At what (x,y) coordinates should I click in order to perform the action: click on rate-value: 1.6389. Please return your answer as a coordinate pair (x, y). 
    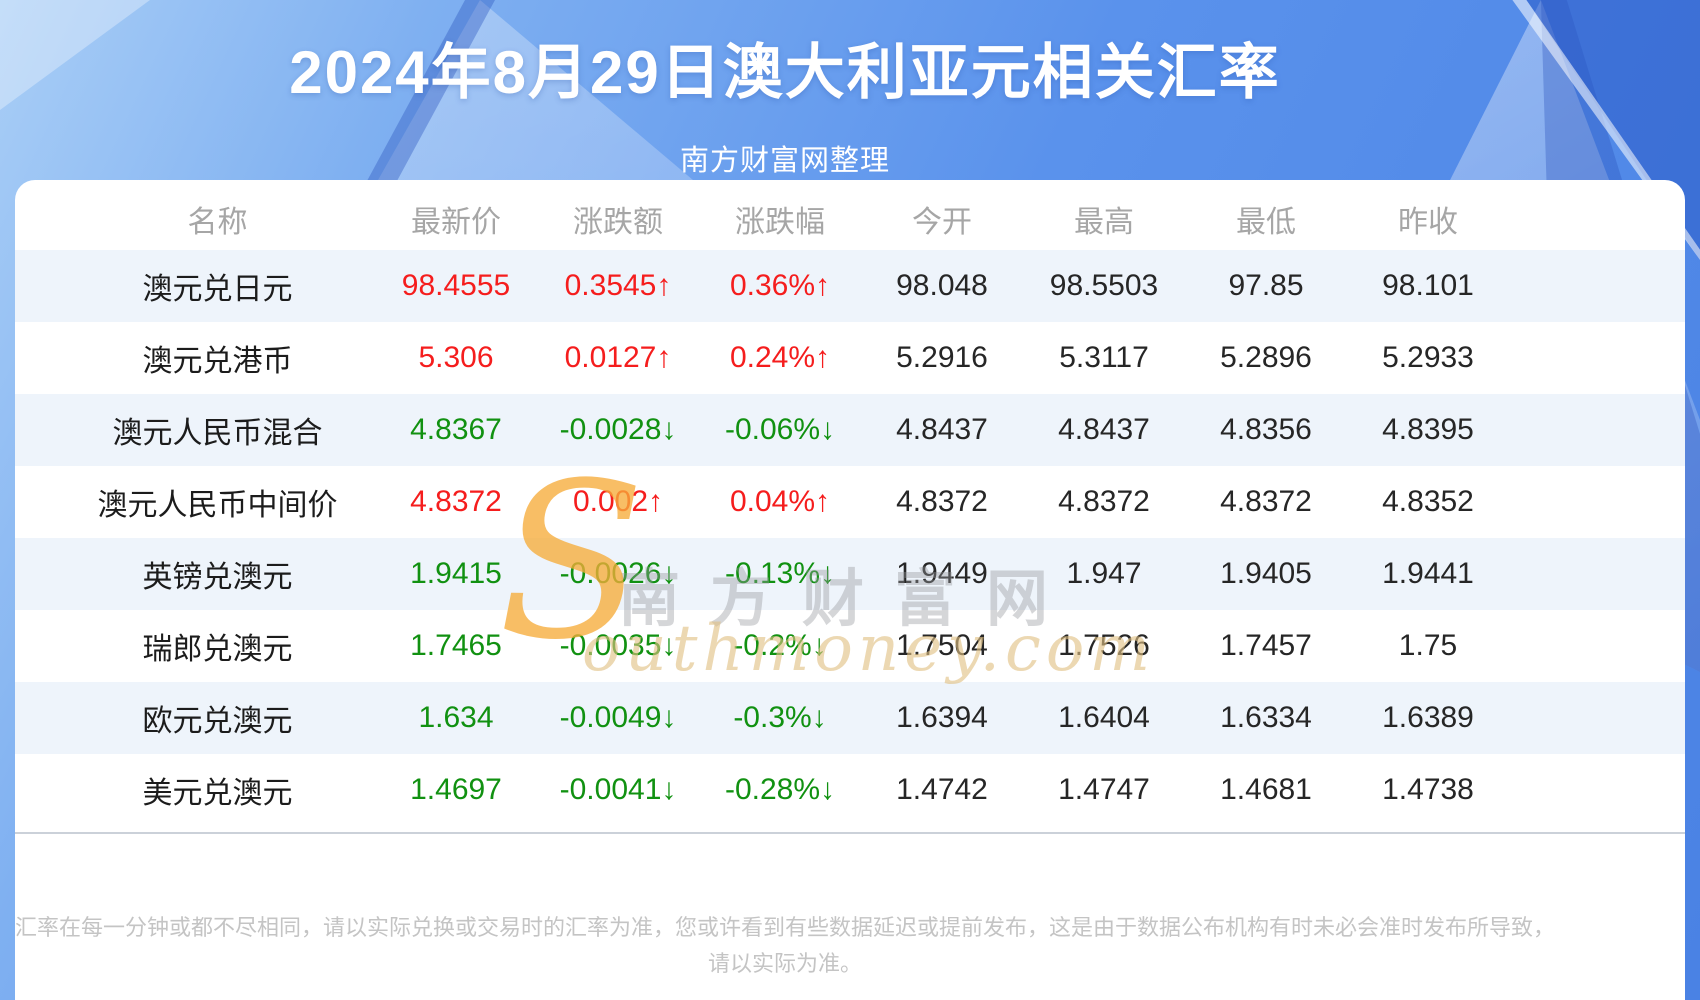
    Looking at the image, I should click on (1428, 717).